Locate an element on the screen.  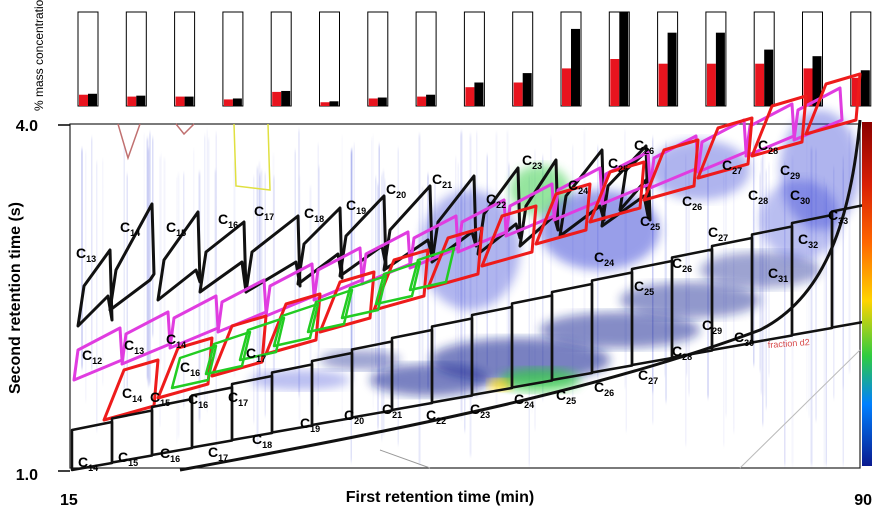
marker-box is located at coordinates (252, 157).